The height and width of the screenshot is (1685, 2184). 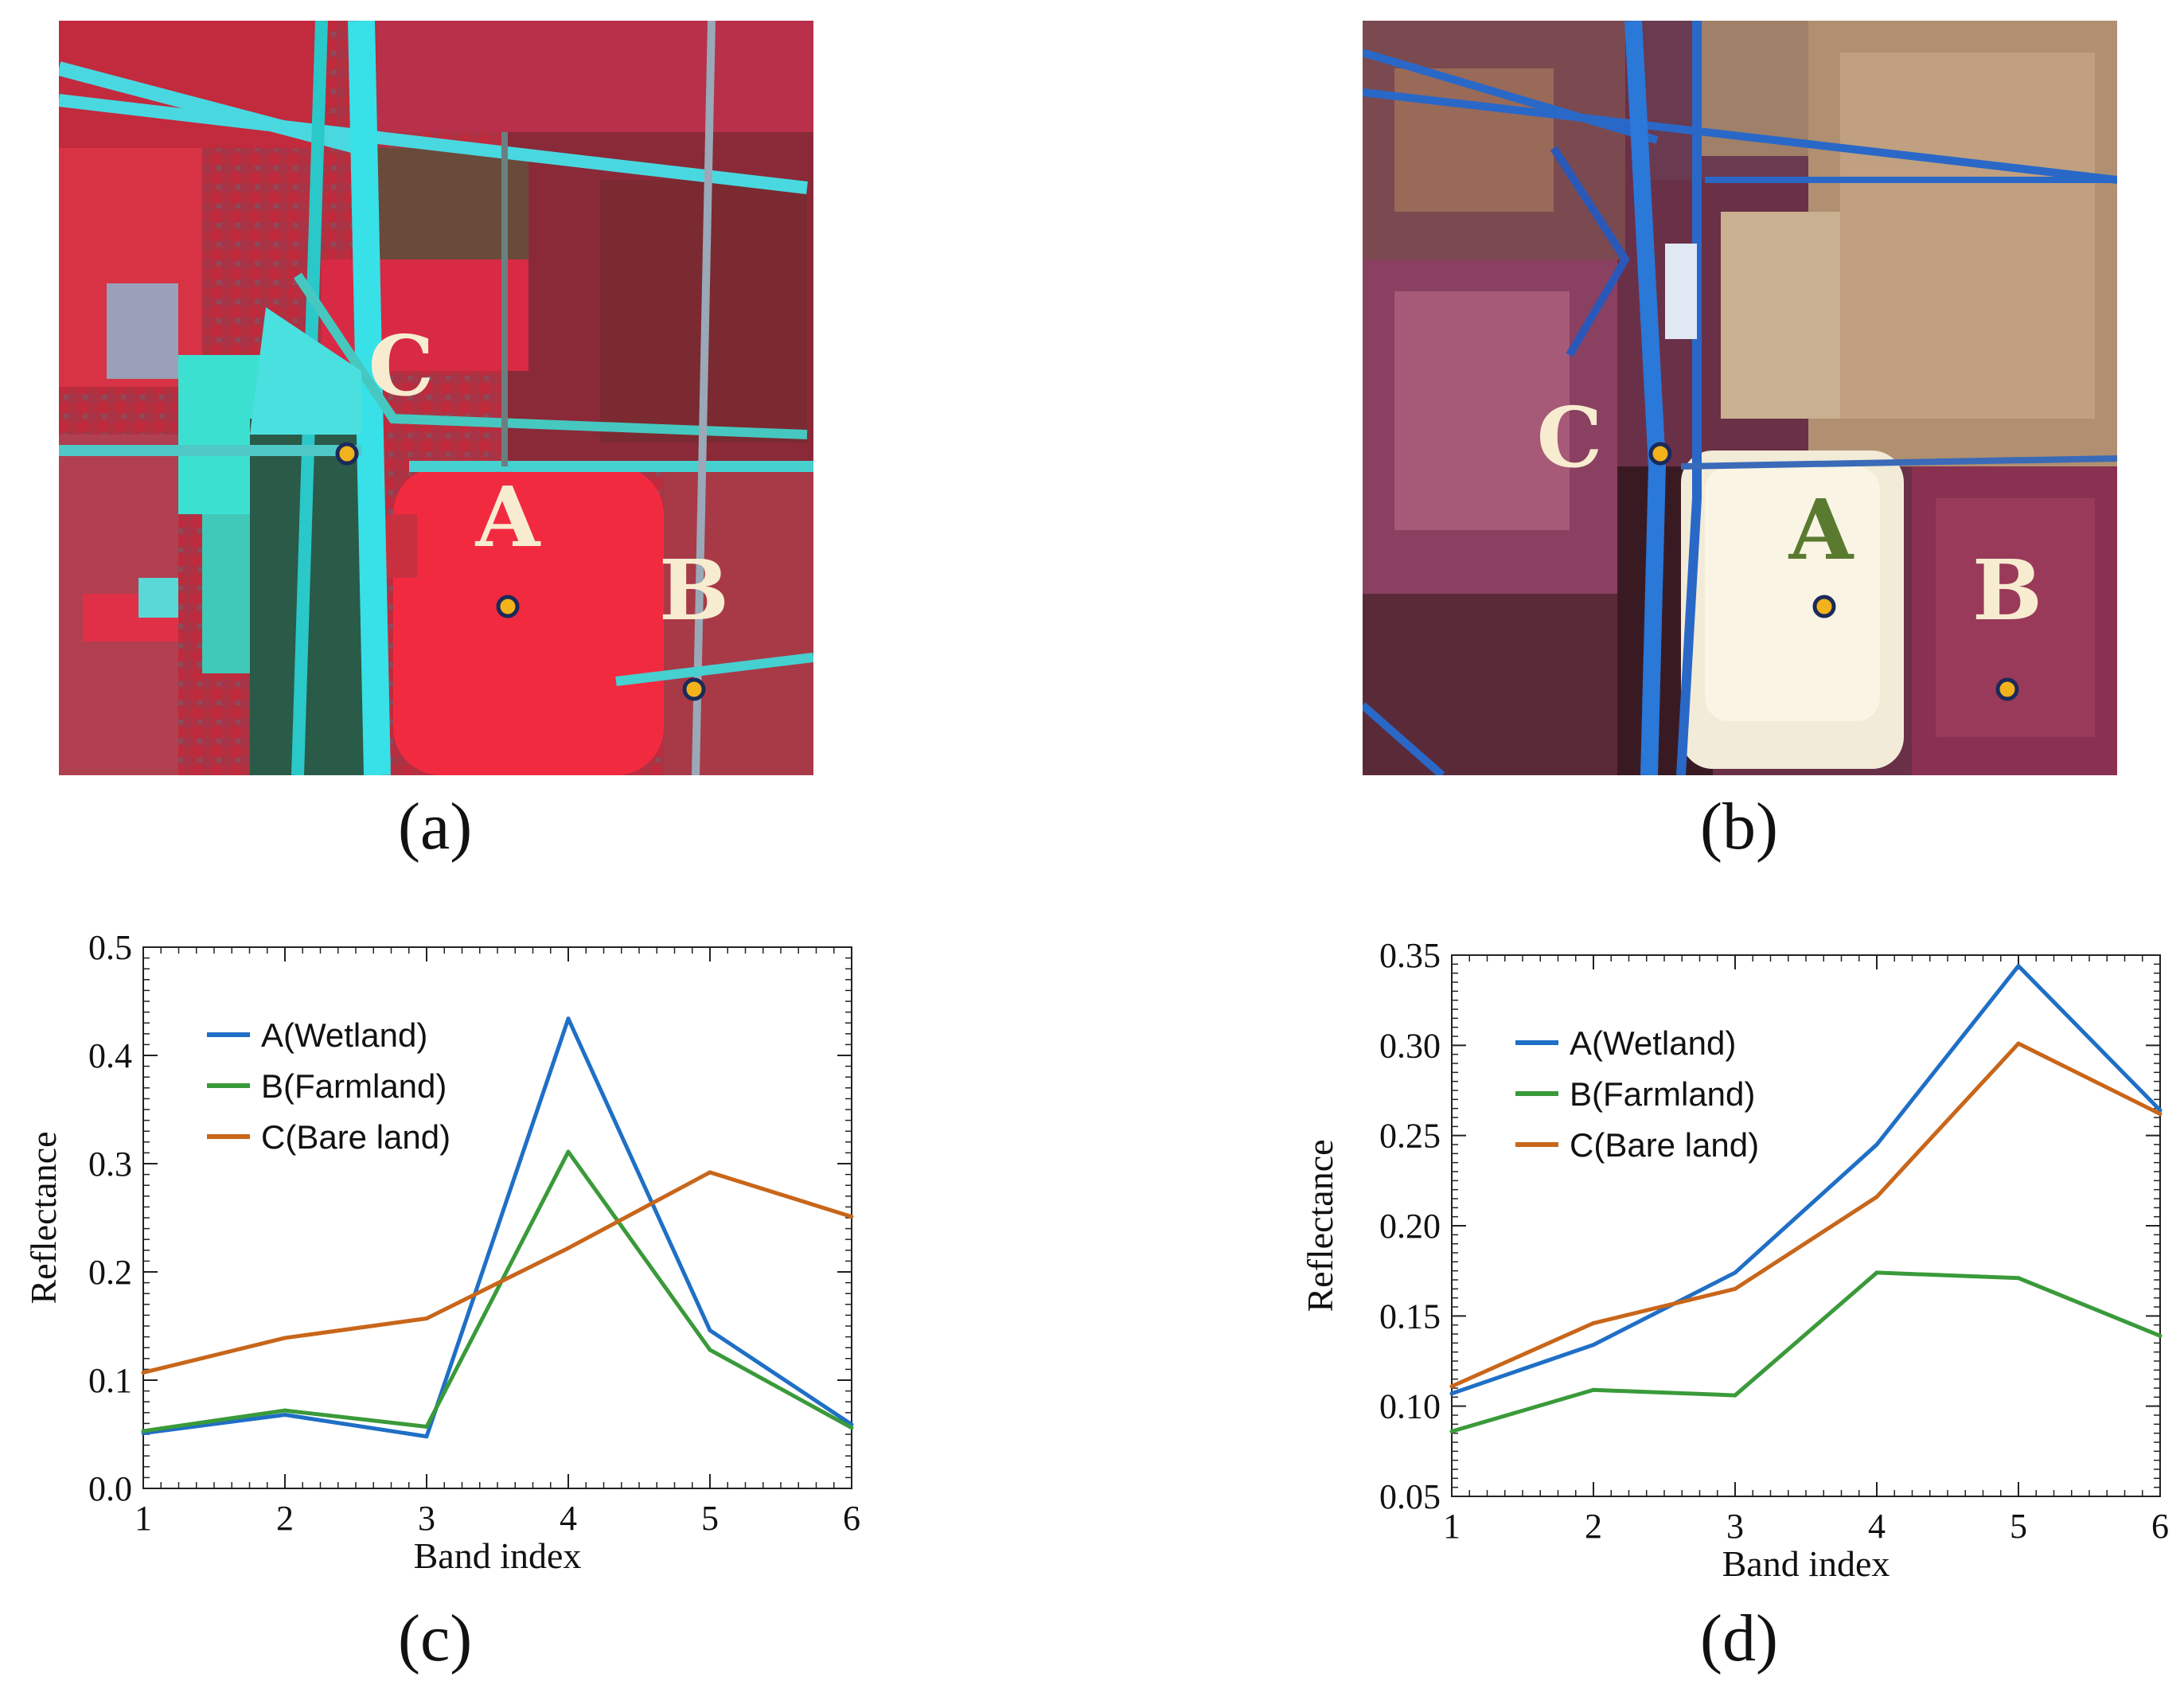 What do you see at coordinates (435, 827) in the screenshot?
I see `panel-label-a: (a)` at bounding box center [435, 827].